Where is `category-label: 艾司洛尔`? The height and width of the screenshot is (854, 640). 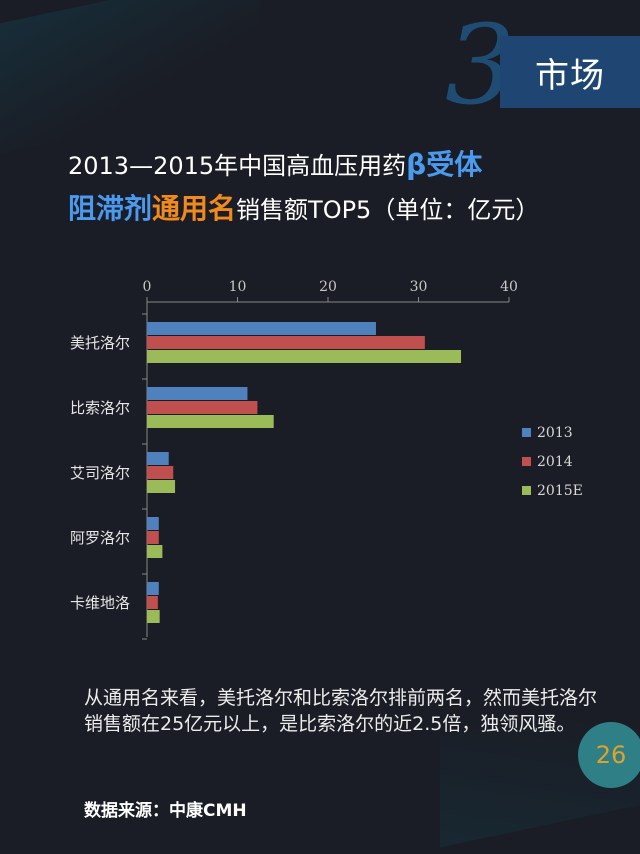 category-label: 艾司洛尔 is located at coordinates (100, 473).